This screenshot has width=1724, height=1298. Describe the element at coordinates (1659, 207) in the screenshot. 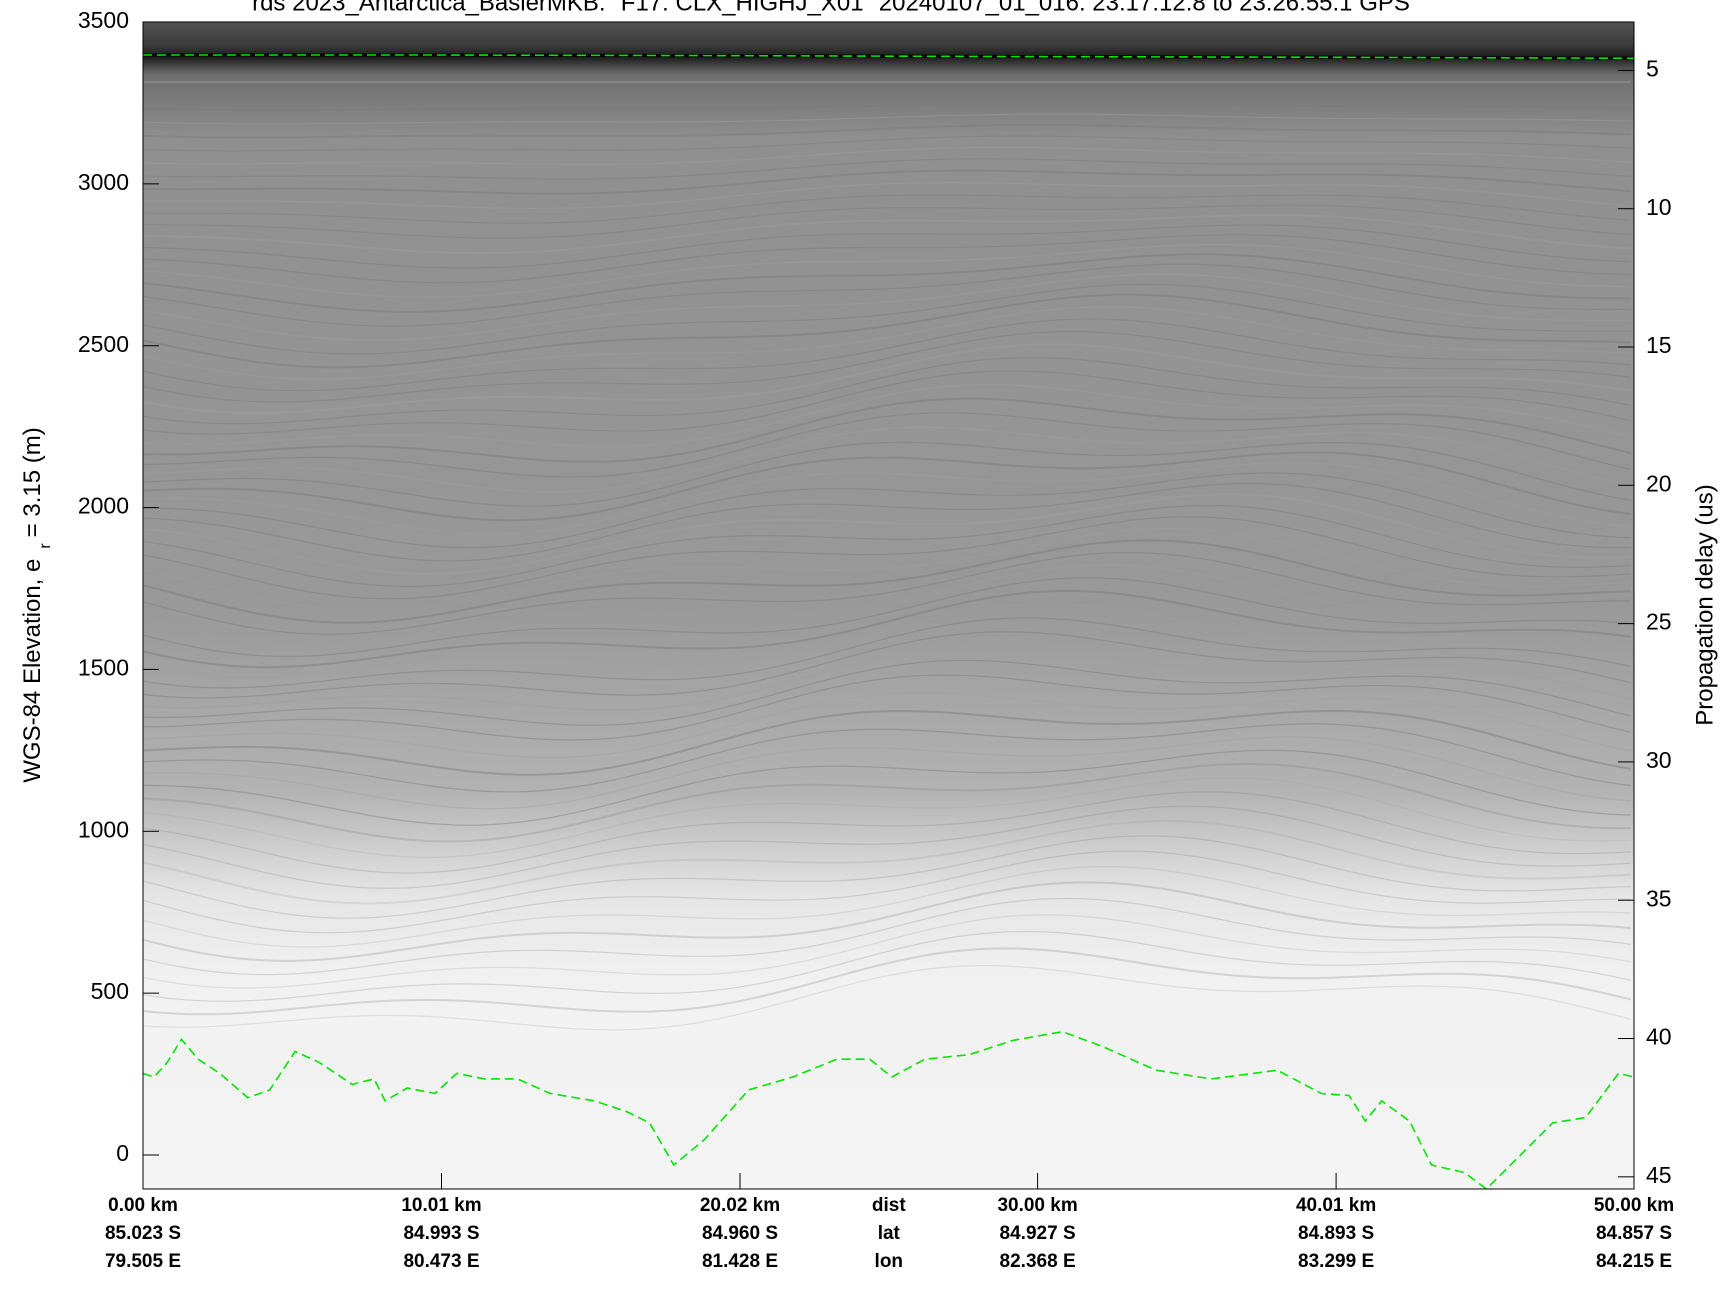

I see `y2-tick-label: 10` at that location.